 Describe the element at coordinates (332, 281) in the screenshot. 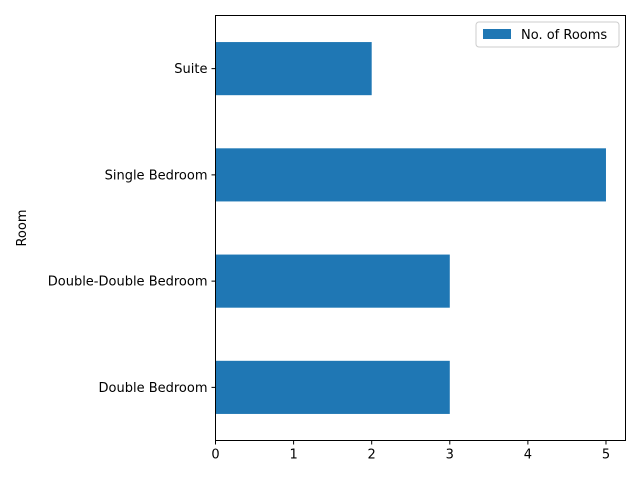

I see `bar-double-double-bedroom` at that location.